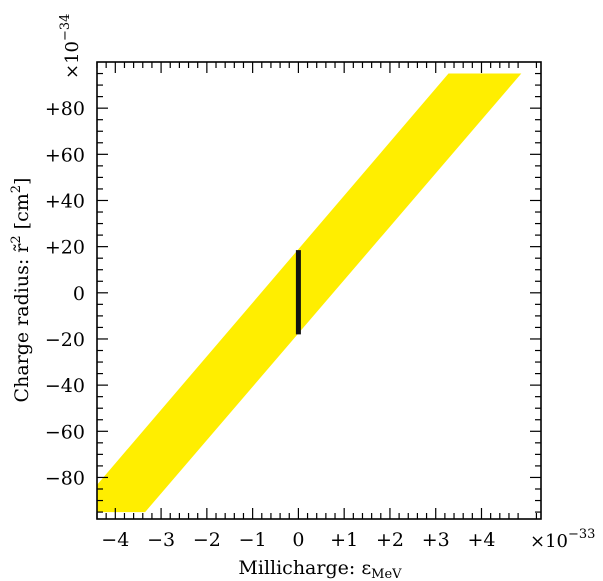 The height and width of the screenshot is (581, 603). I want to click on y-axis-label: Charge radius: r̃2 [cm2], so click(21, 290).